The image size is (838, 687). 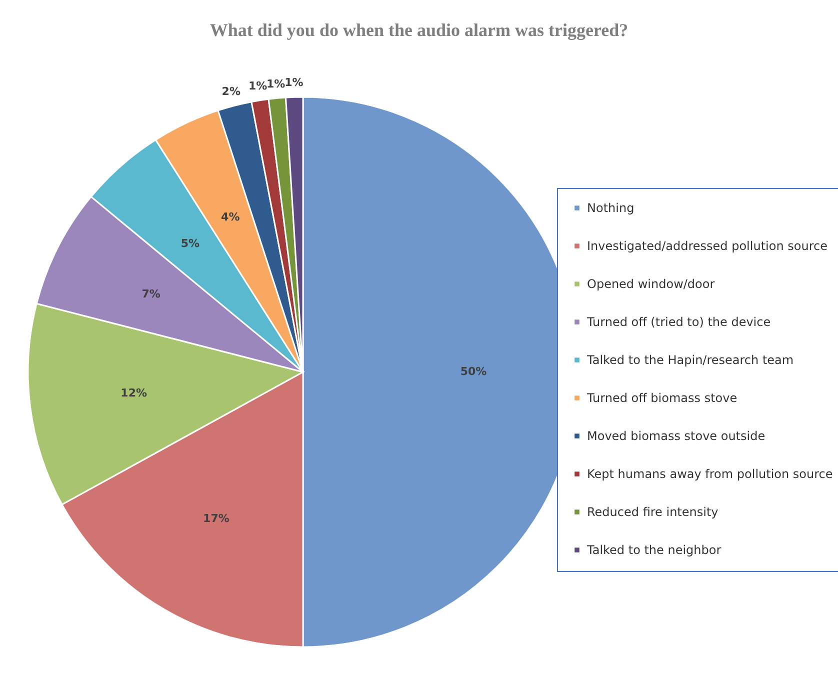 What do you see at coordinates (654, 550) in the screenshot?
I see `legend-label: Talked to the neighbor` at bounding box center [654, 550].